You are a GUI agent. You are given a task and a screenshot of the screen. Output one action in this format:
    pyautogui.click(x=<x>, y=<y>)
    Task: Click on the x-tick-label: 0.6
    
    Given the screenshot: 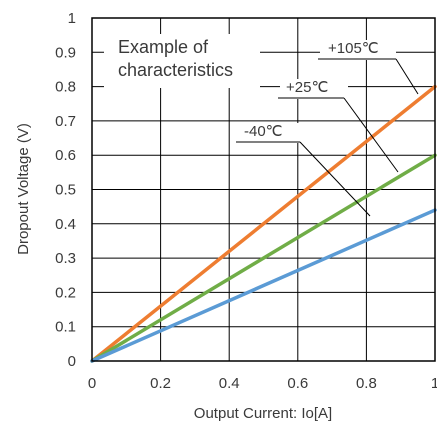 What is the action you would take?
    pyautogui.click(x=297, y=383)
    